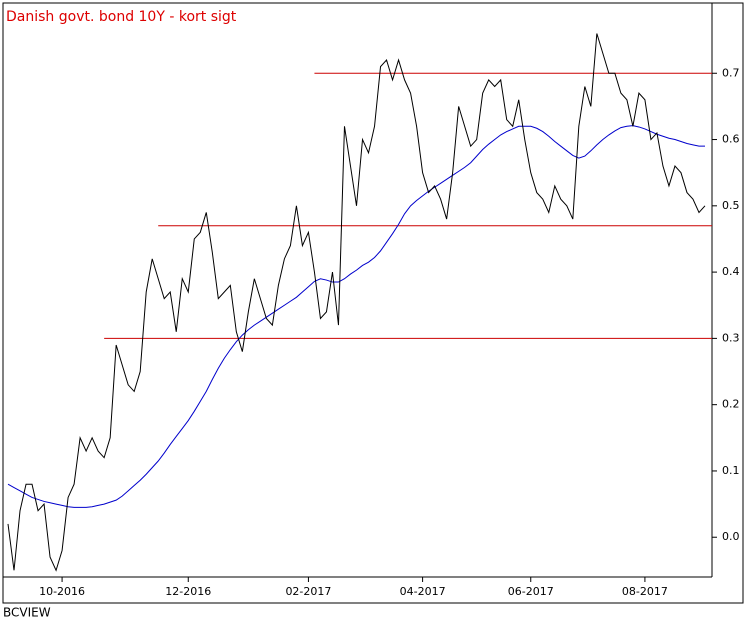 Image resolution: width=748 pixels, height=631 pixels. Describe the element at coordinates (731, 271) in the screenshot. I see `y-tick-label: 0.4` at that location.